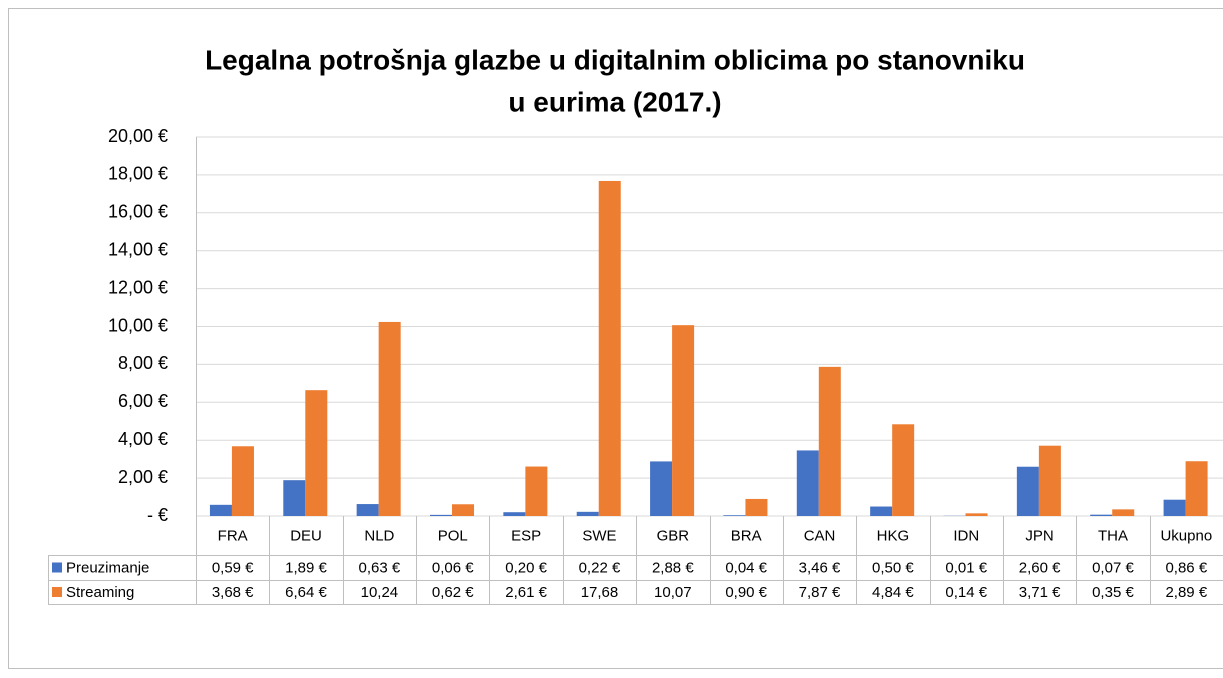  What do you see at coordinates (306, 567) in the screenshot?
I see `table-value: 1,89 €` at bounding box center [306, 567].